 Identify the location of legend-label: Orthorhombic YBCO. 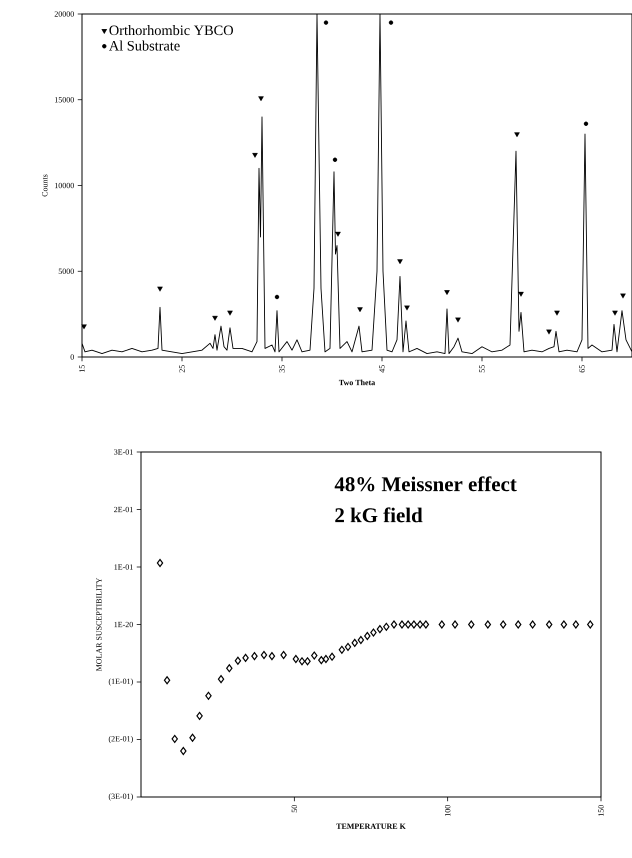
(171, 30).